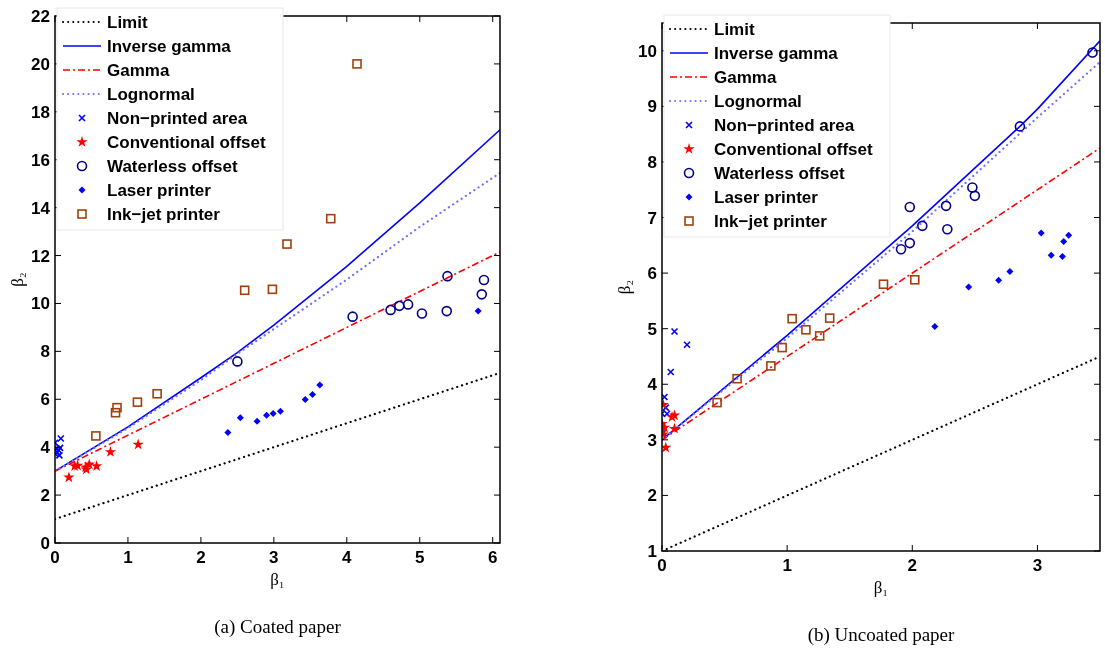 Image resolution: width=1105 pixels, height=654 pixels. I want to click on y-tick-label: 0, so click(45, 543).